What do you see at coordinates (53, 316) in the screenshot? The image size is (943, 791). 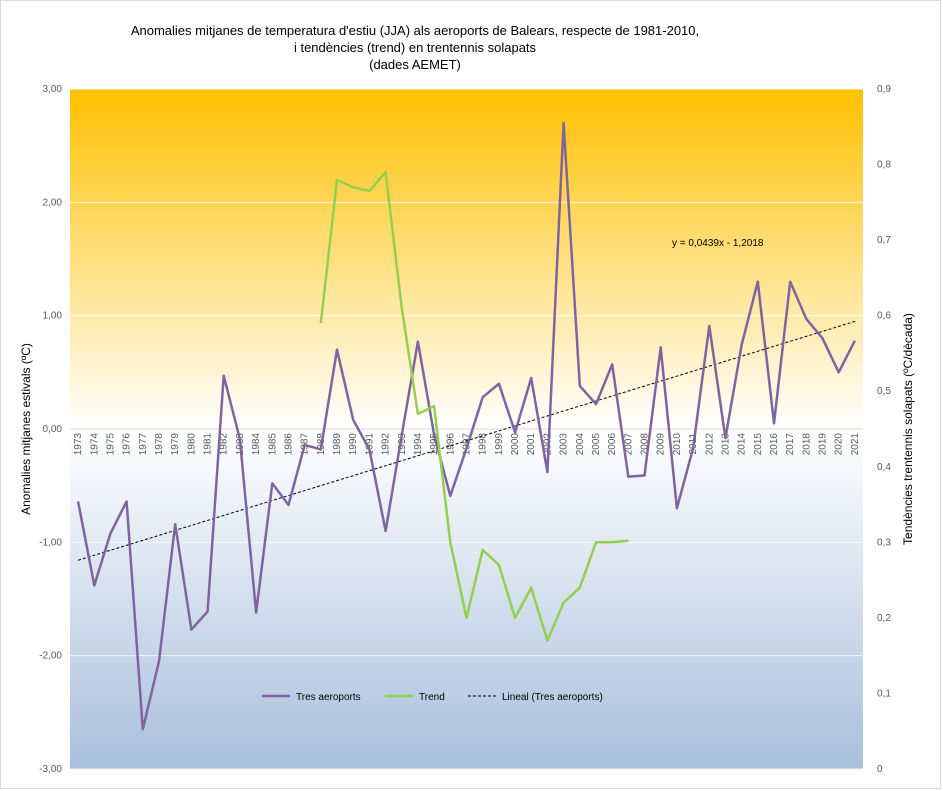 I see `y-tick-label: 1,00` at bounding box center [53, 316].